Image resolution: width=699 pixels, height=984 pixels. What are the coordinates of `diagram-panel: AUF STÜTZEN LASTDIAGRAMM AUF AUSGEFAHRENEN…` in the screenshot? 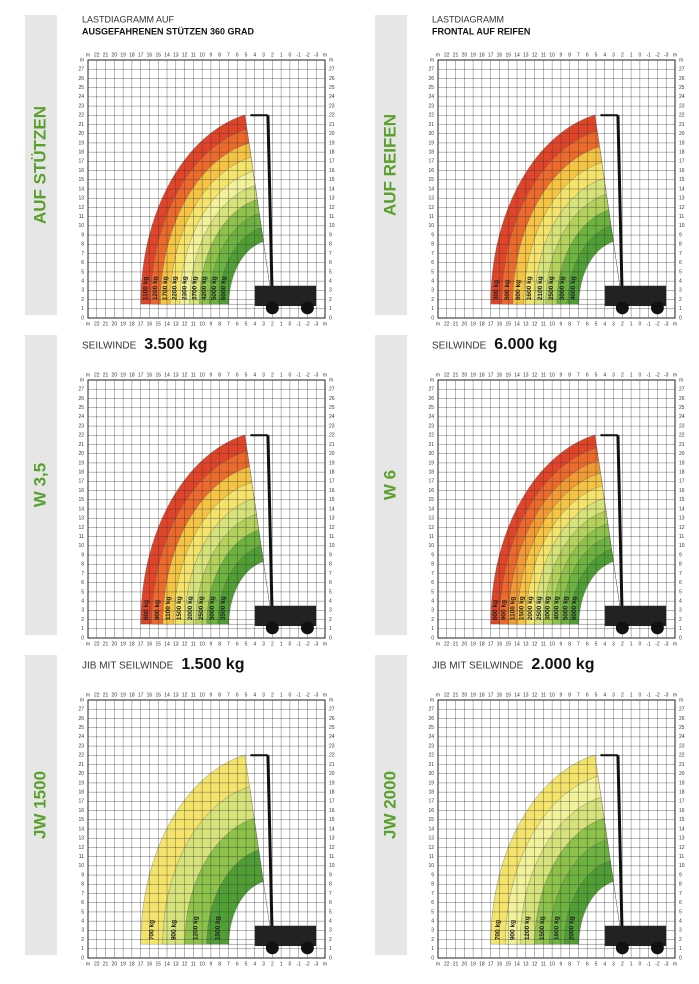 It's located at (180, 170).